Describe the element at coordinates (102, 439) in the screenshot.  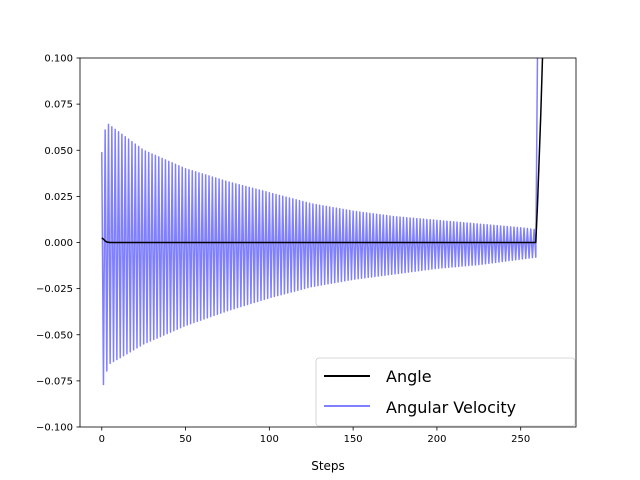
I see `x-tick-label: 0` at that location.